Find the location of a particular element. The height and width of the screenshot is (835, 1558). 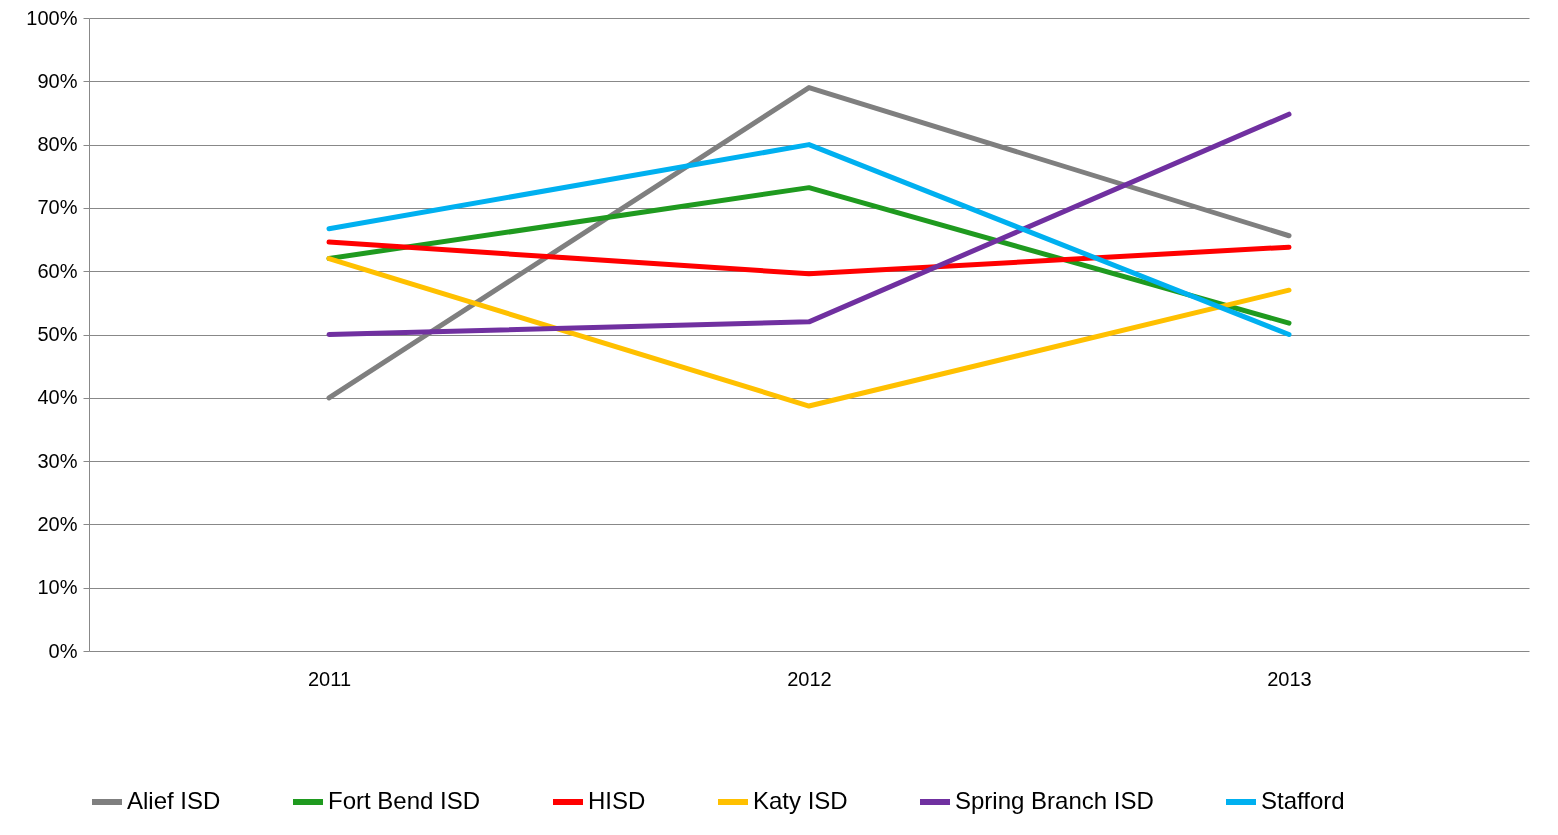

legend-label: Fort Bend ISD is located at coordinates (404, 800).